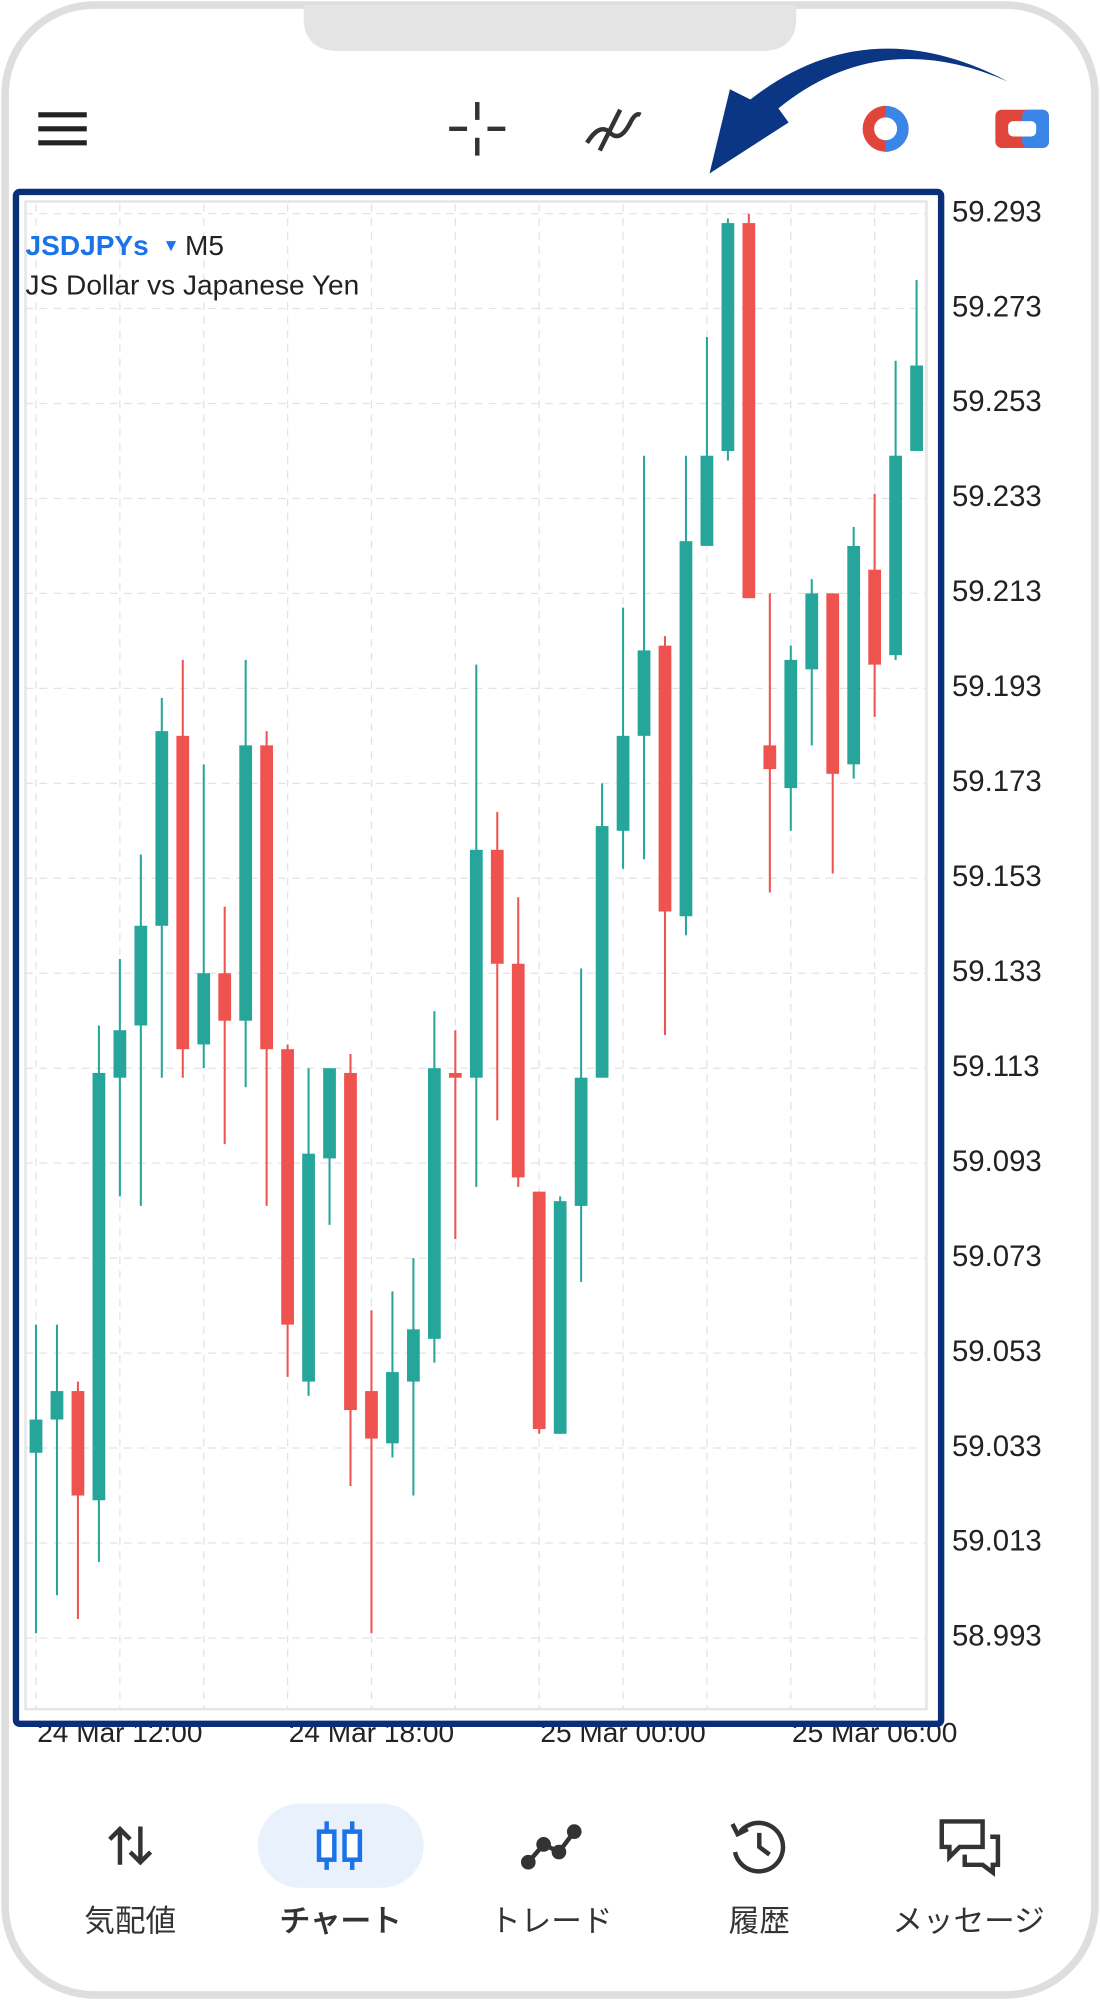  Describe the element at coordinates (997, 1351) in the screenshot. I see `y-tick-label: 59.053` at that location.